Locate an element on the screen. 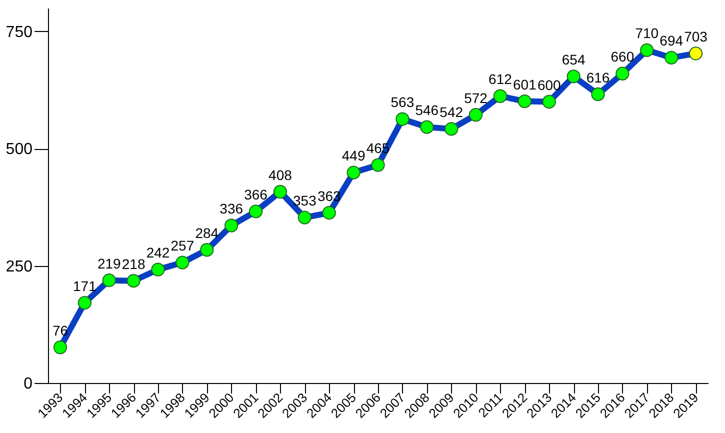 This screenshot has width=725, height=433. data-label: 449 is located at coordinates (354, 156).